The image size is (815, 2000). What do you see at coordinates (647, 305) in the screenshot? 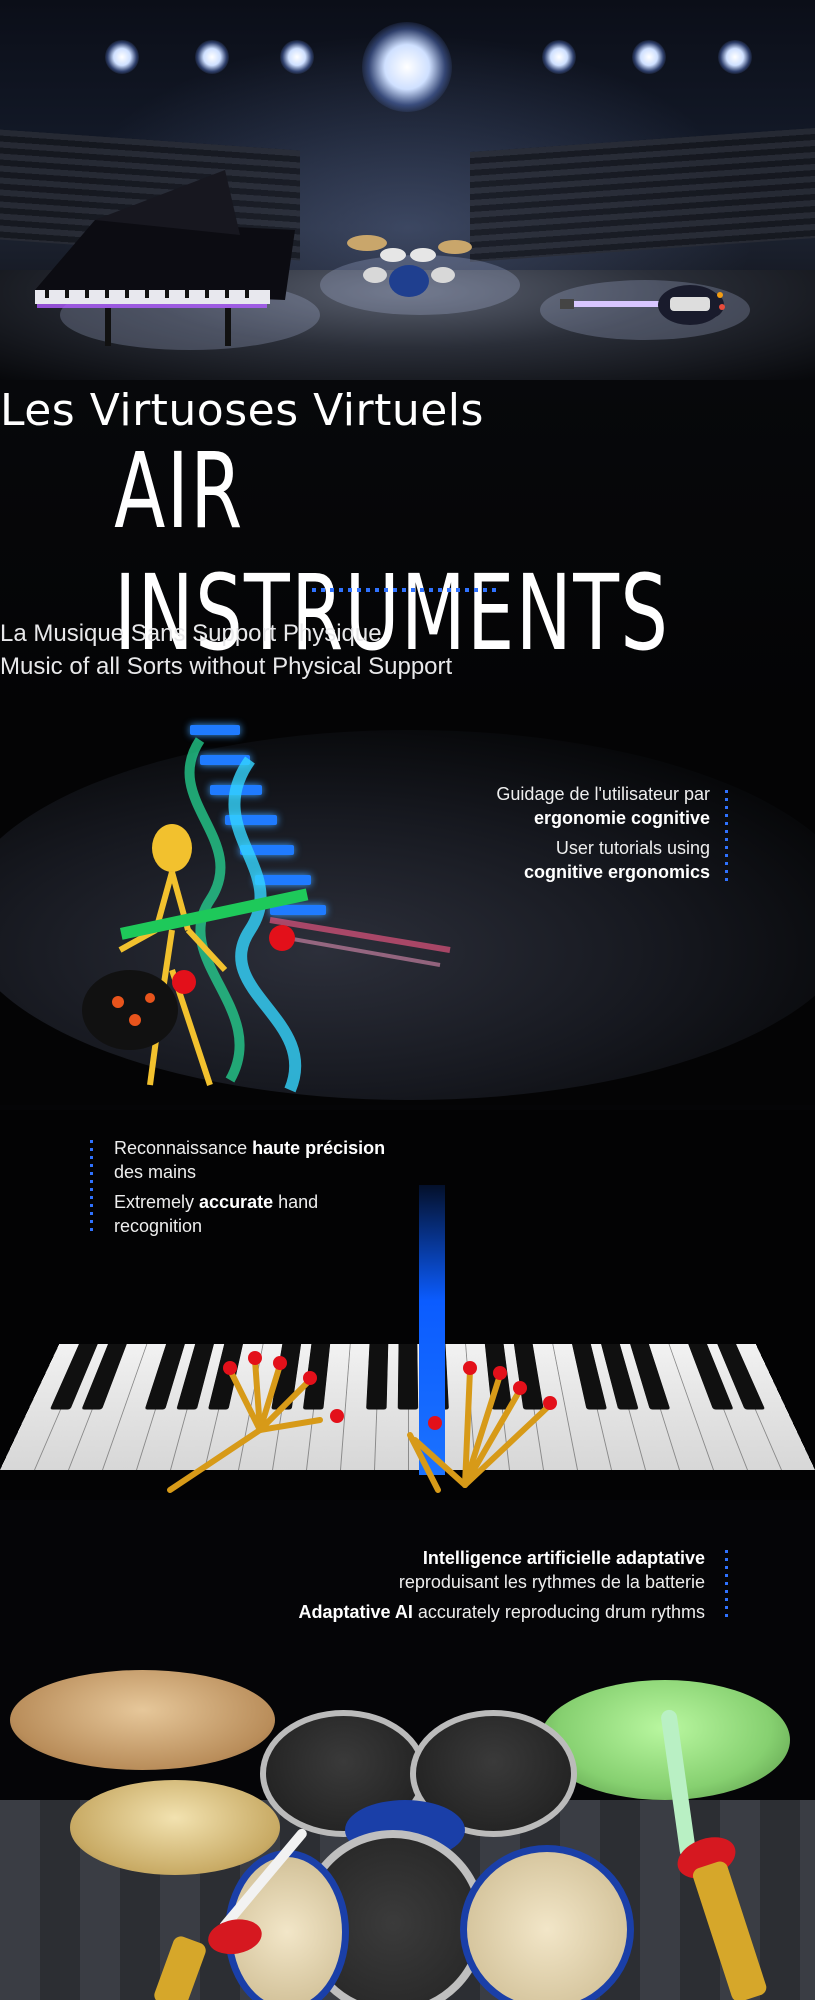
I see `electric-guitar-icon` at bounding box center [647, 305].